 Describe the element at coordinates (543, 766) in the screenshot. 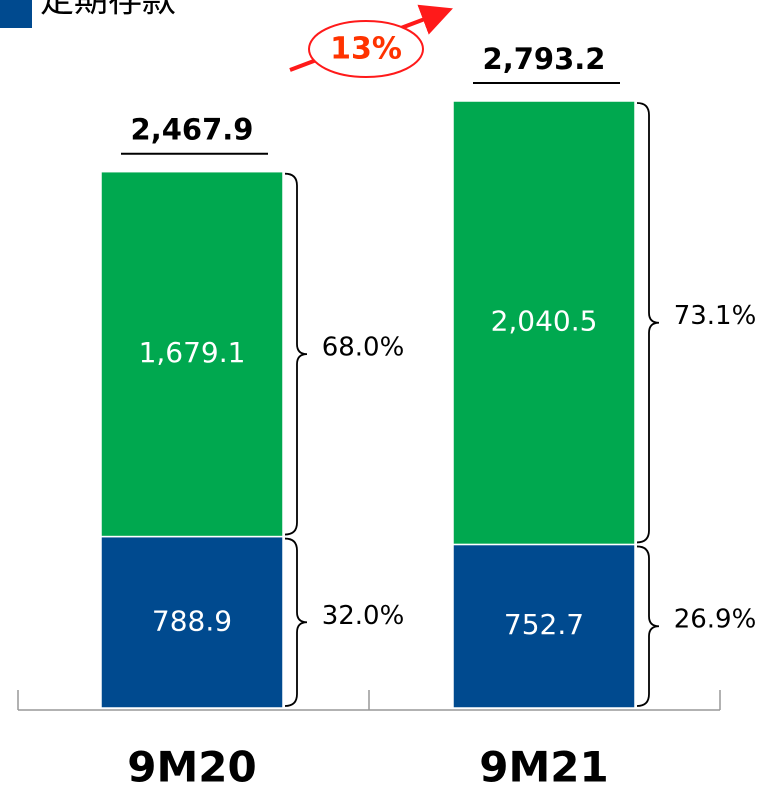

I see `x-tick-label: 9M21` at that location.